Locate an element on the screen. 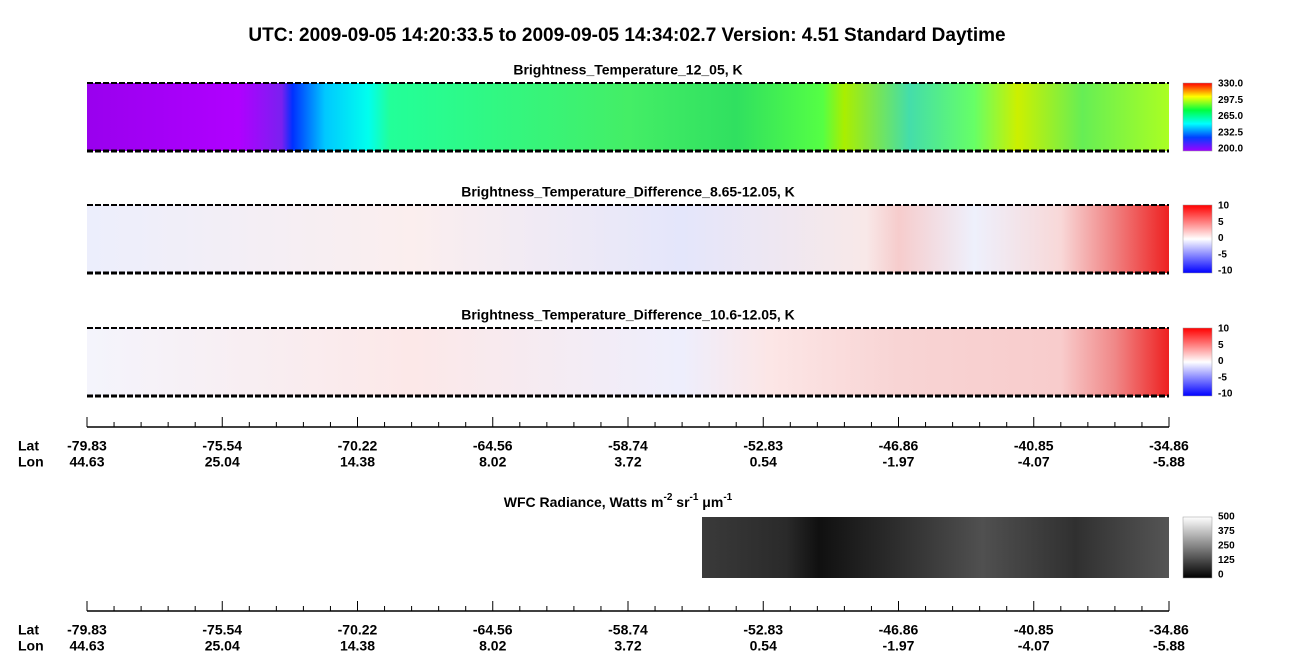 This screenshot has width=1300, height=672. wfc-title: WFC Radiance, Watts m-2 sr-1 μm-1 is located at coordinates (618, 501).